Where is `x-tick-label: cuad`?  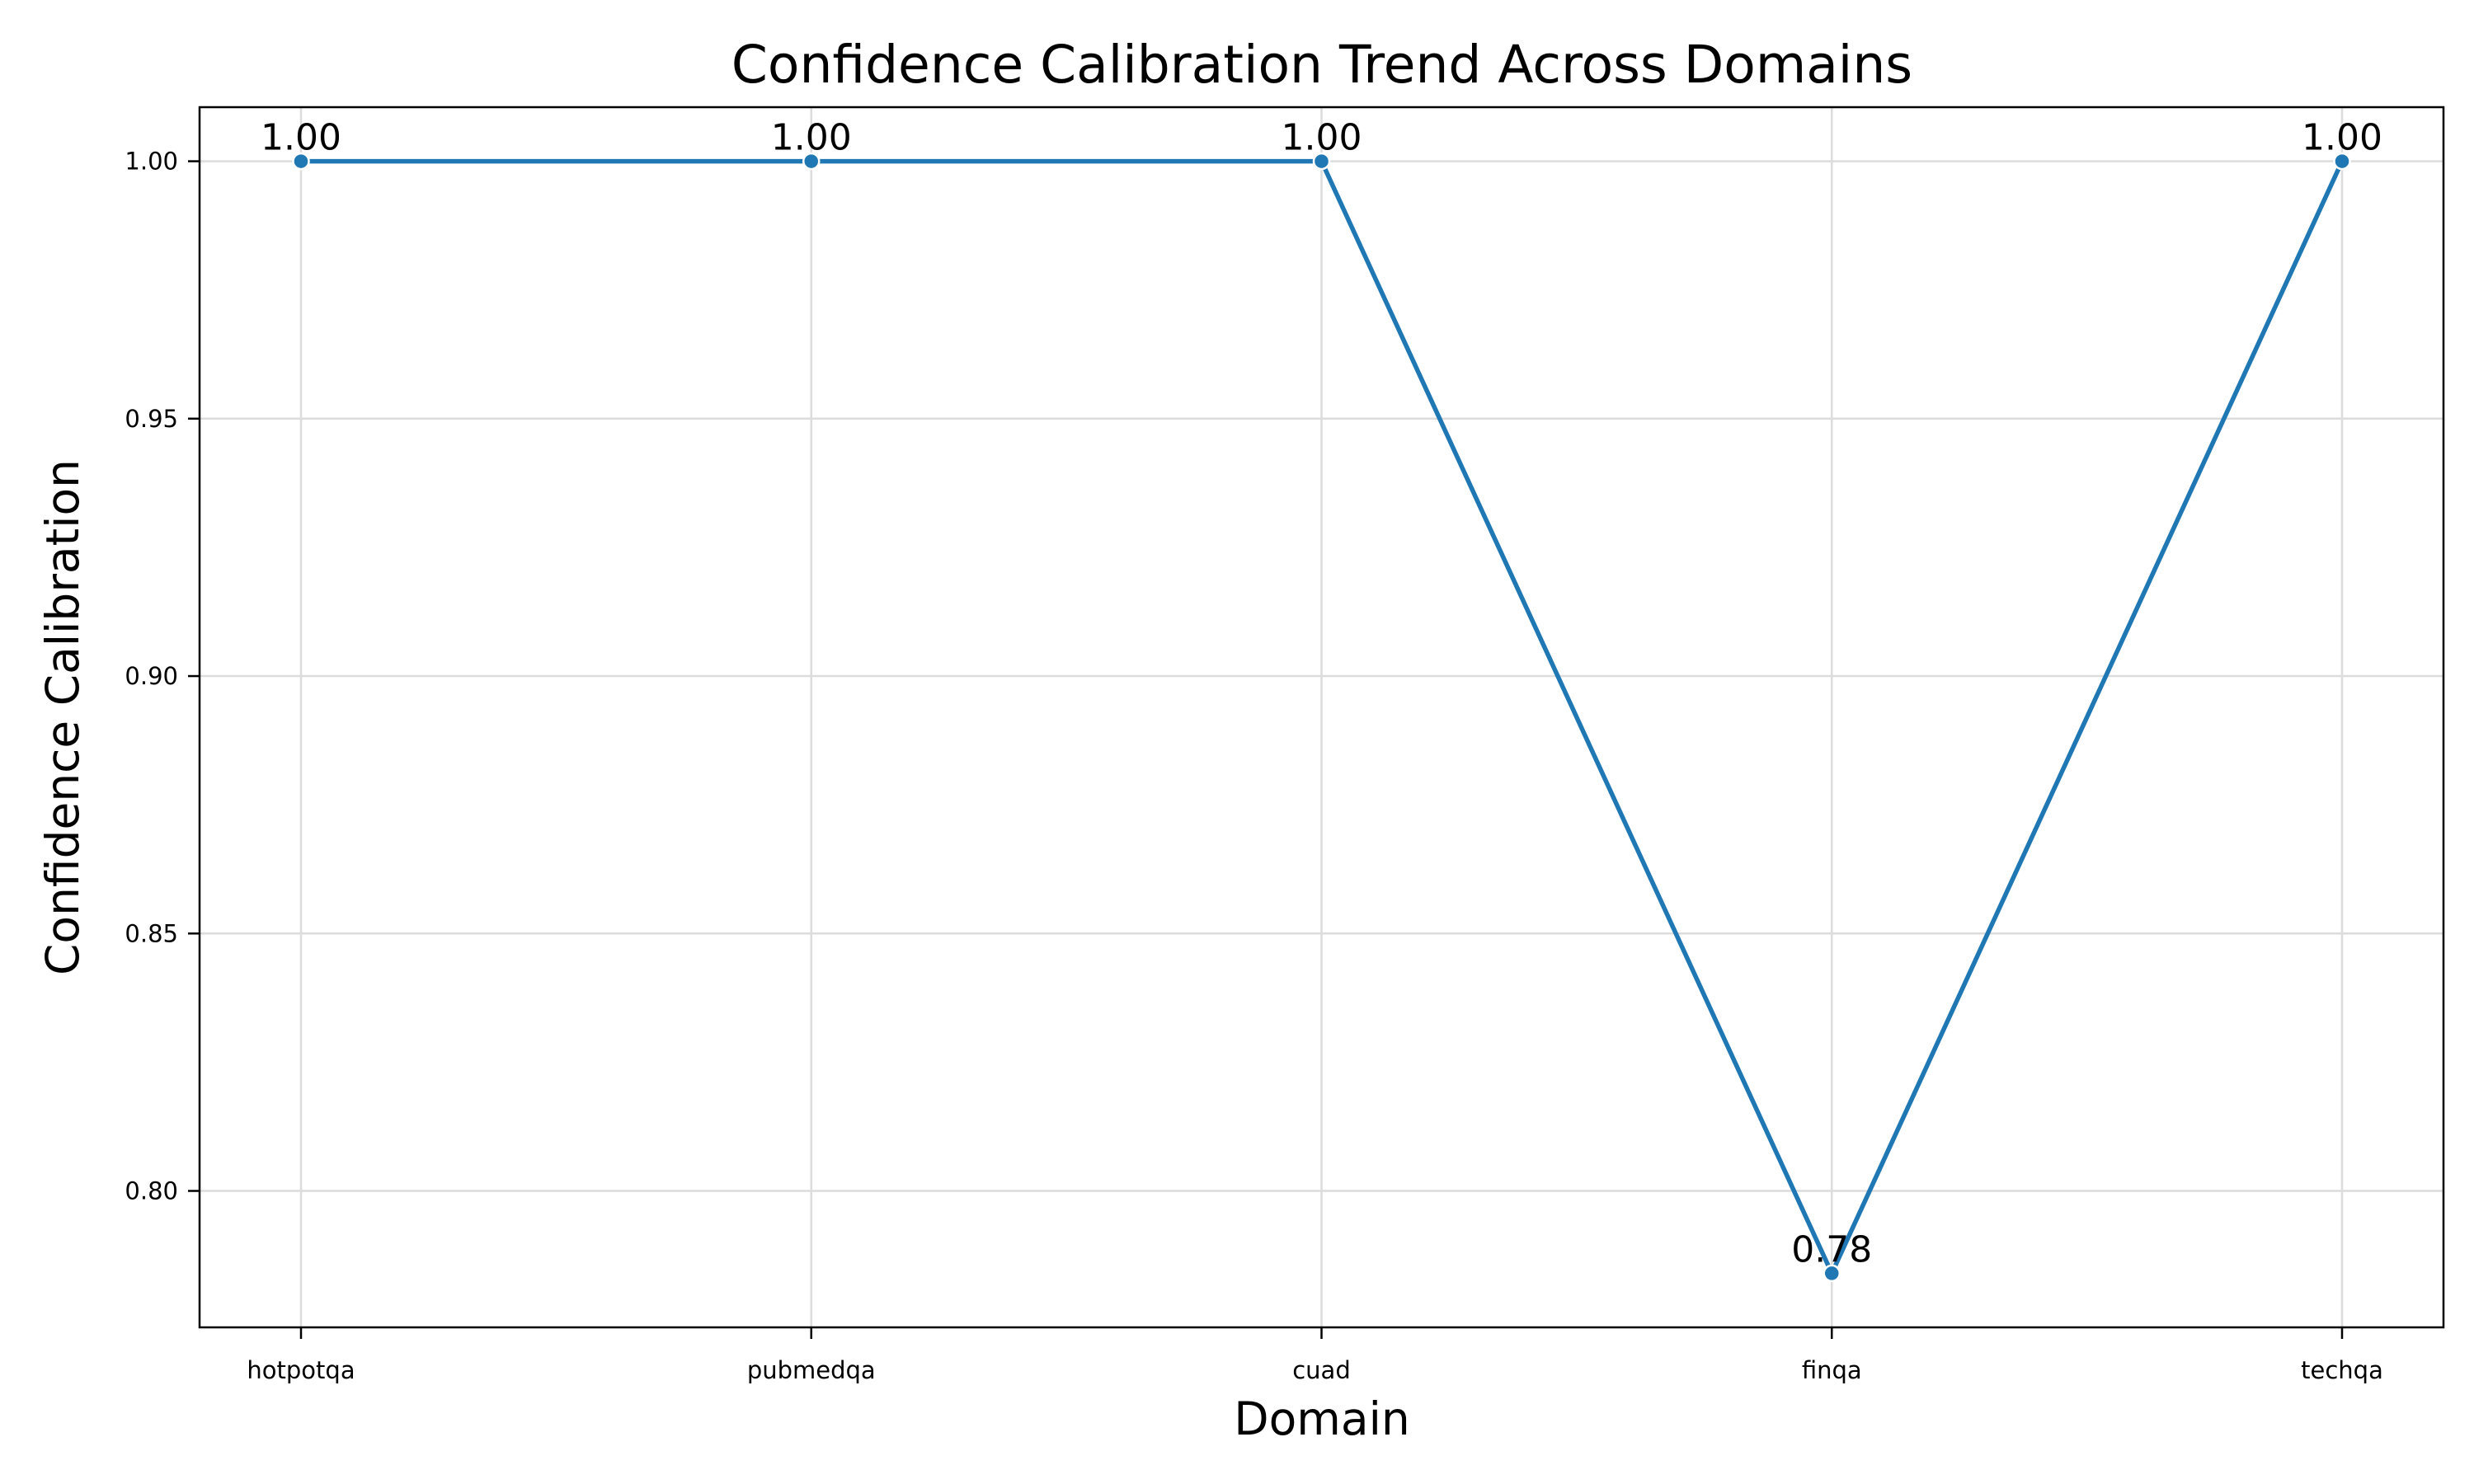
x-tick-label: cuad is located at coordinates (1321, 1370).